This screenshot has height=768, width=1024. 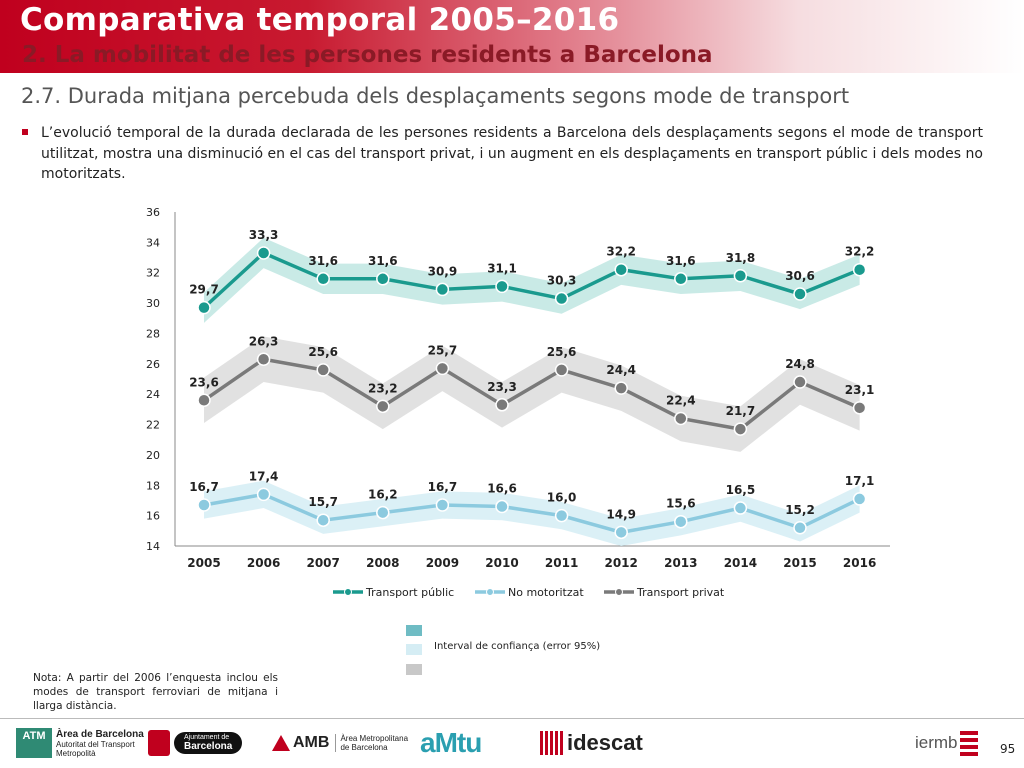 What do you see at coordinates (323, 502) in the screenshot?
I see `data-label: 15,7` at bounding box center [323, 502].